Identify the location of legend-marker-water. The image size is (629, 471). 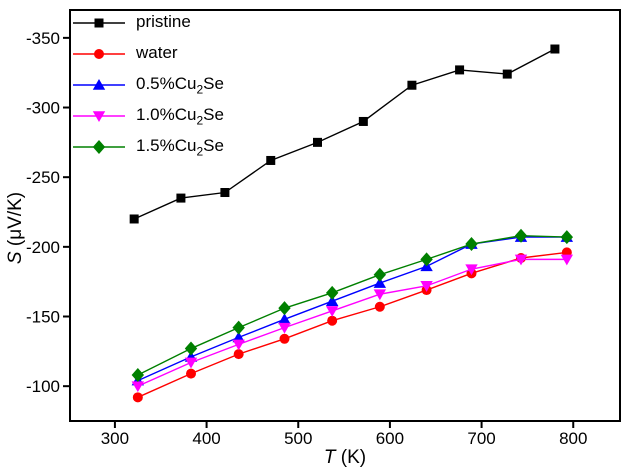
(99, 54).